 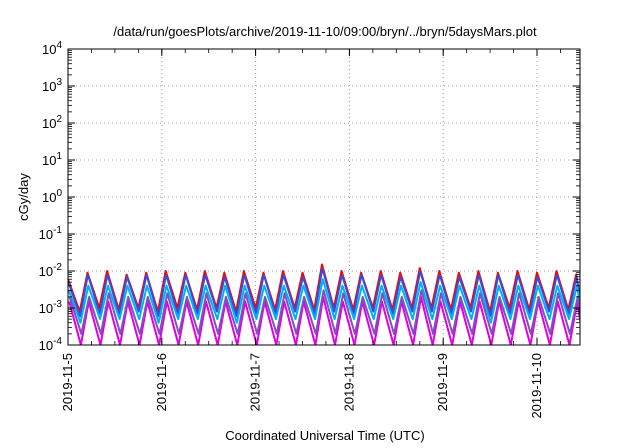 I want to click on x-tick-label: 2019-11-9, so click(x=442, y=382).